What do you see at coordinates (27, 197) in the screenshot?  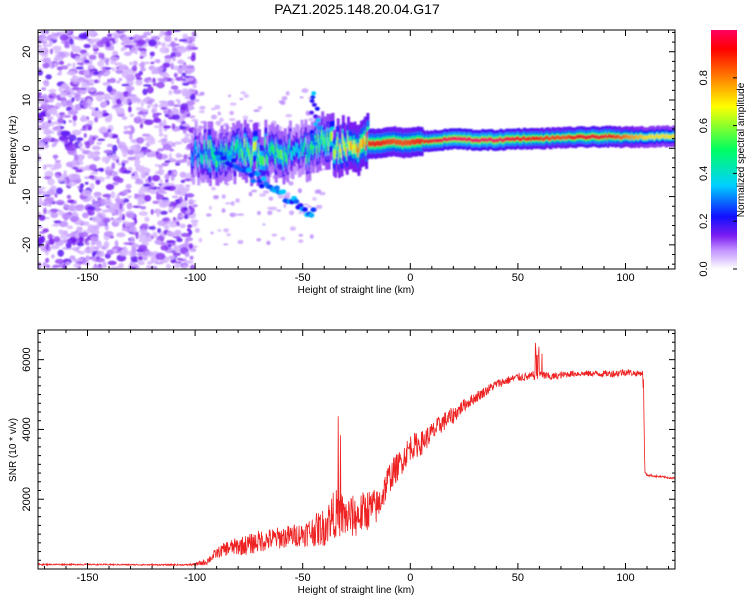 I see `y-tick-label: -10` at bounding box center [27, 197].